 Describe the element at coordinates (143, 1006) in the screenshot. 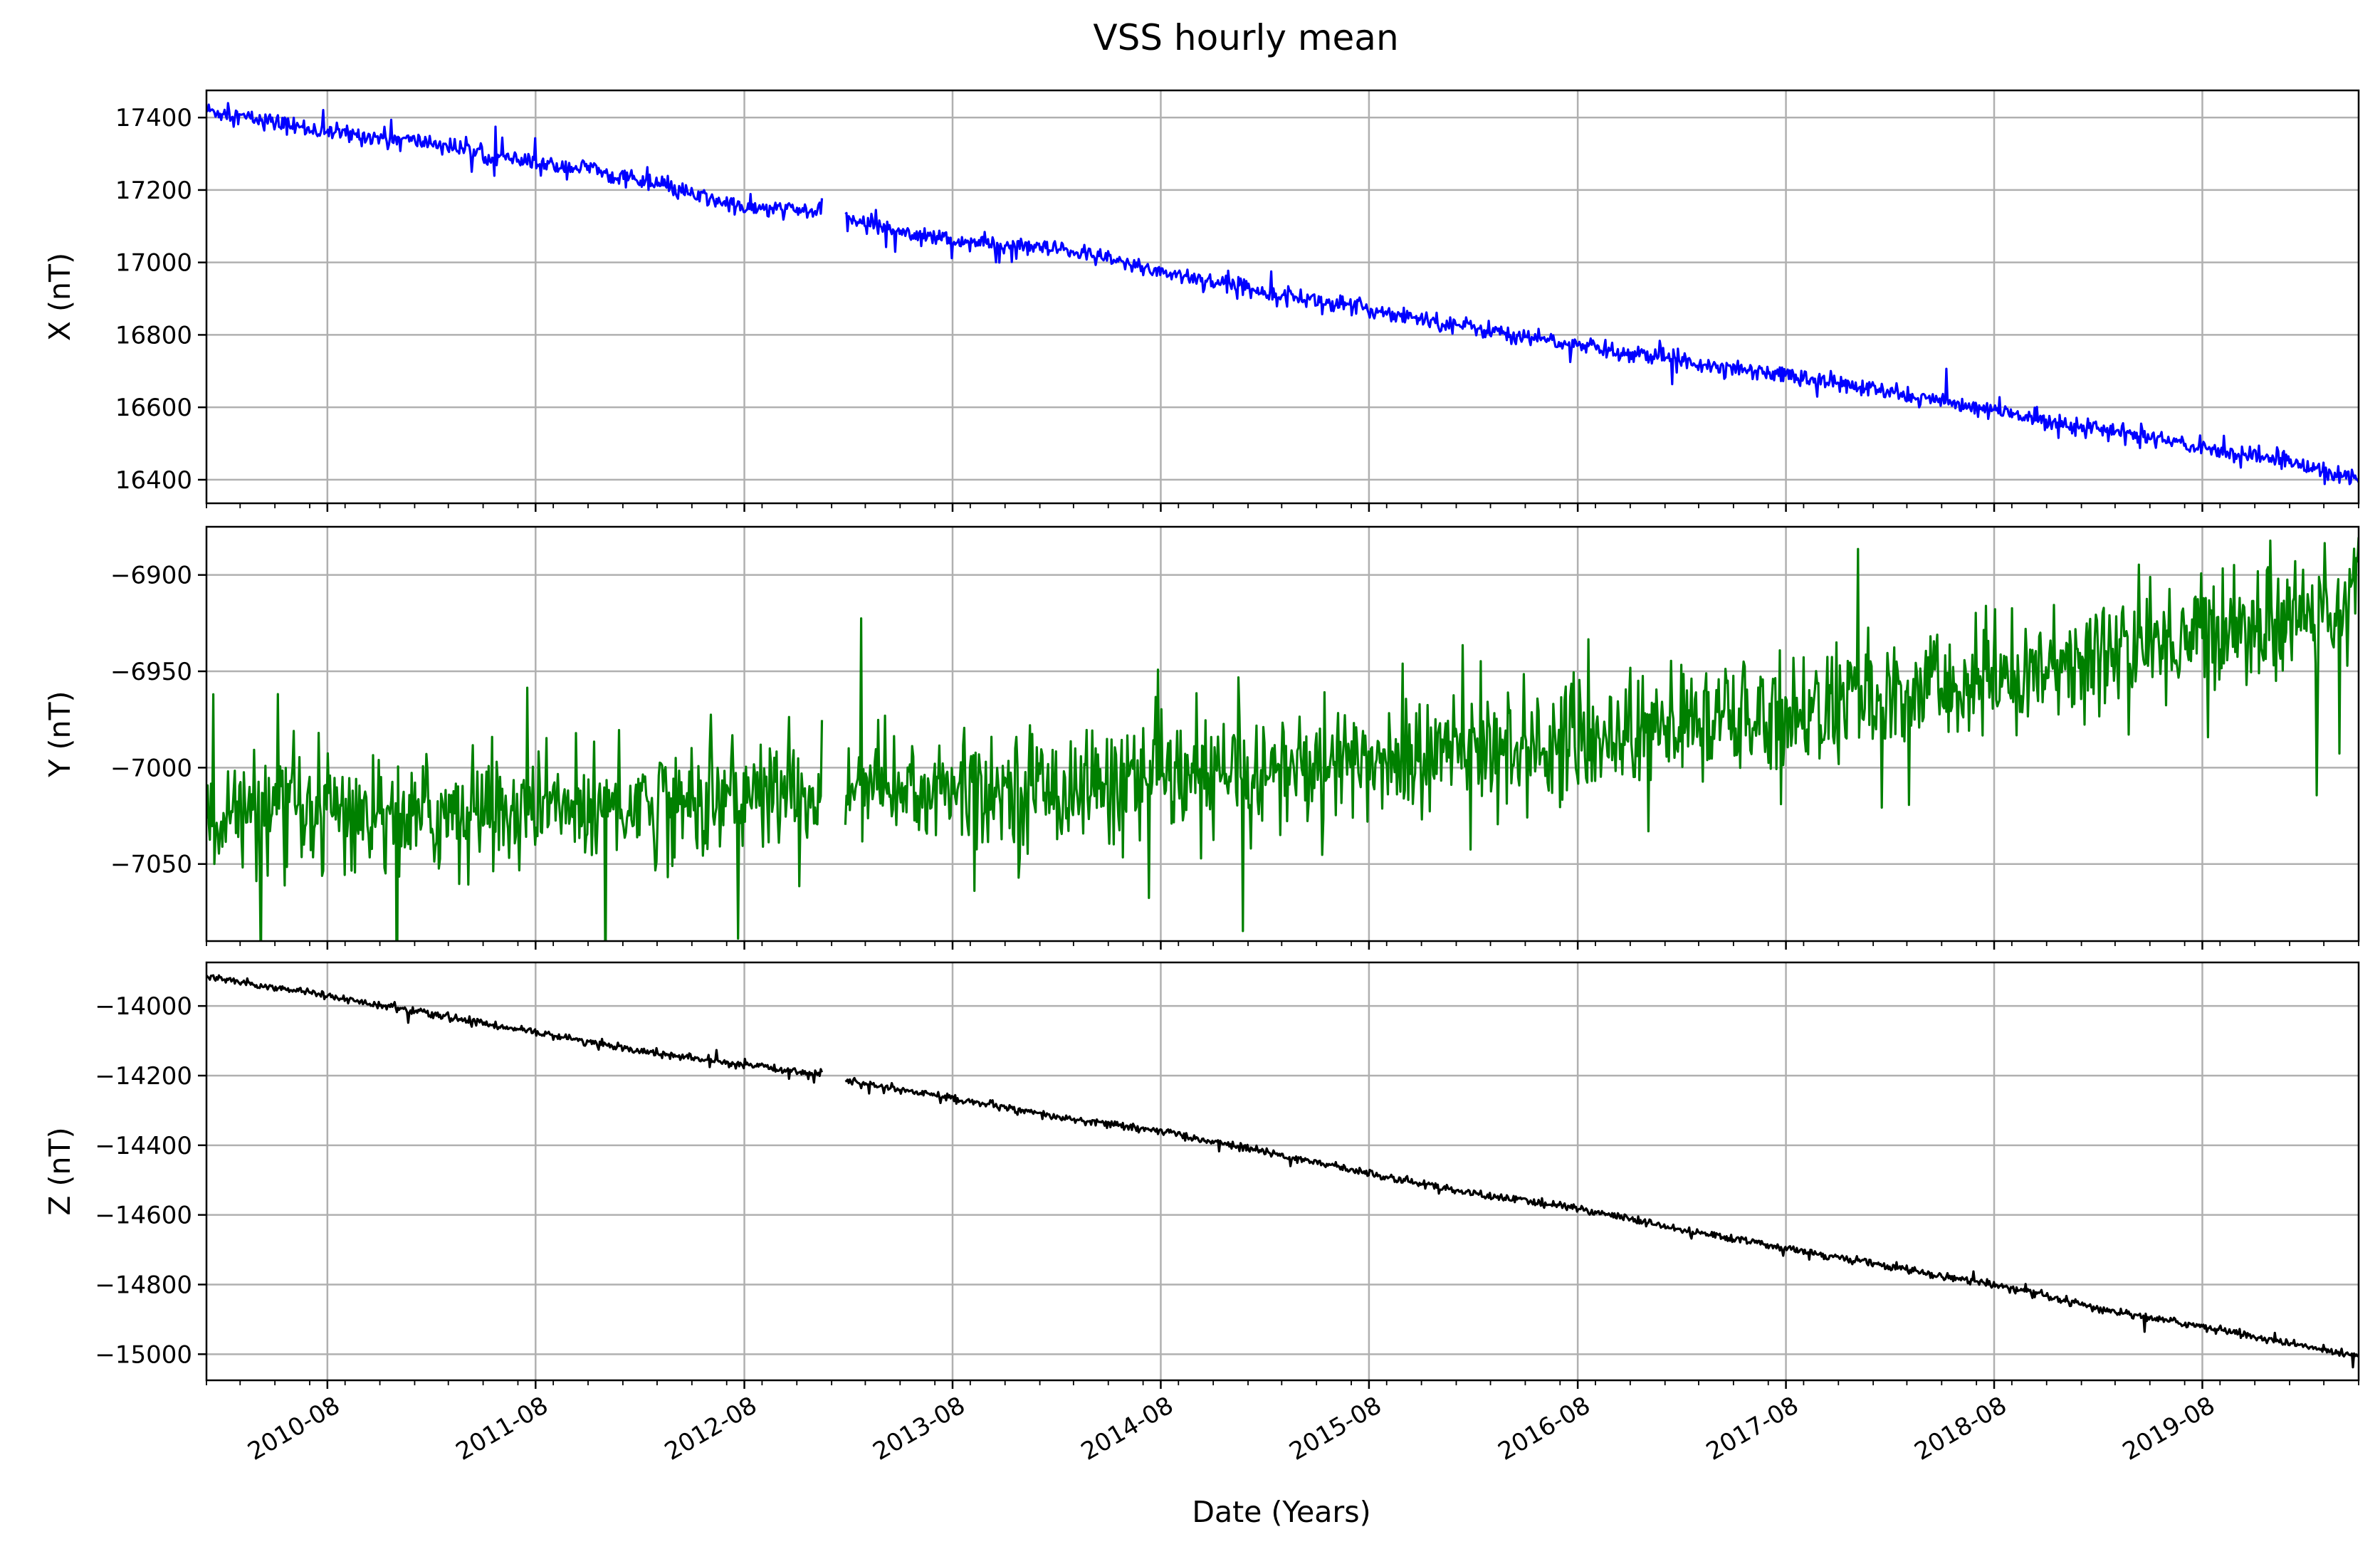

I see `y-tick-label: −14000` at that location.